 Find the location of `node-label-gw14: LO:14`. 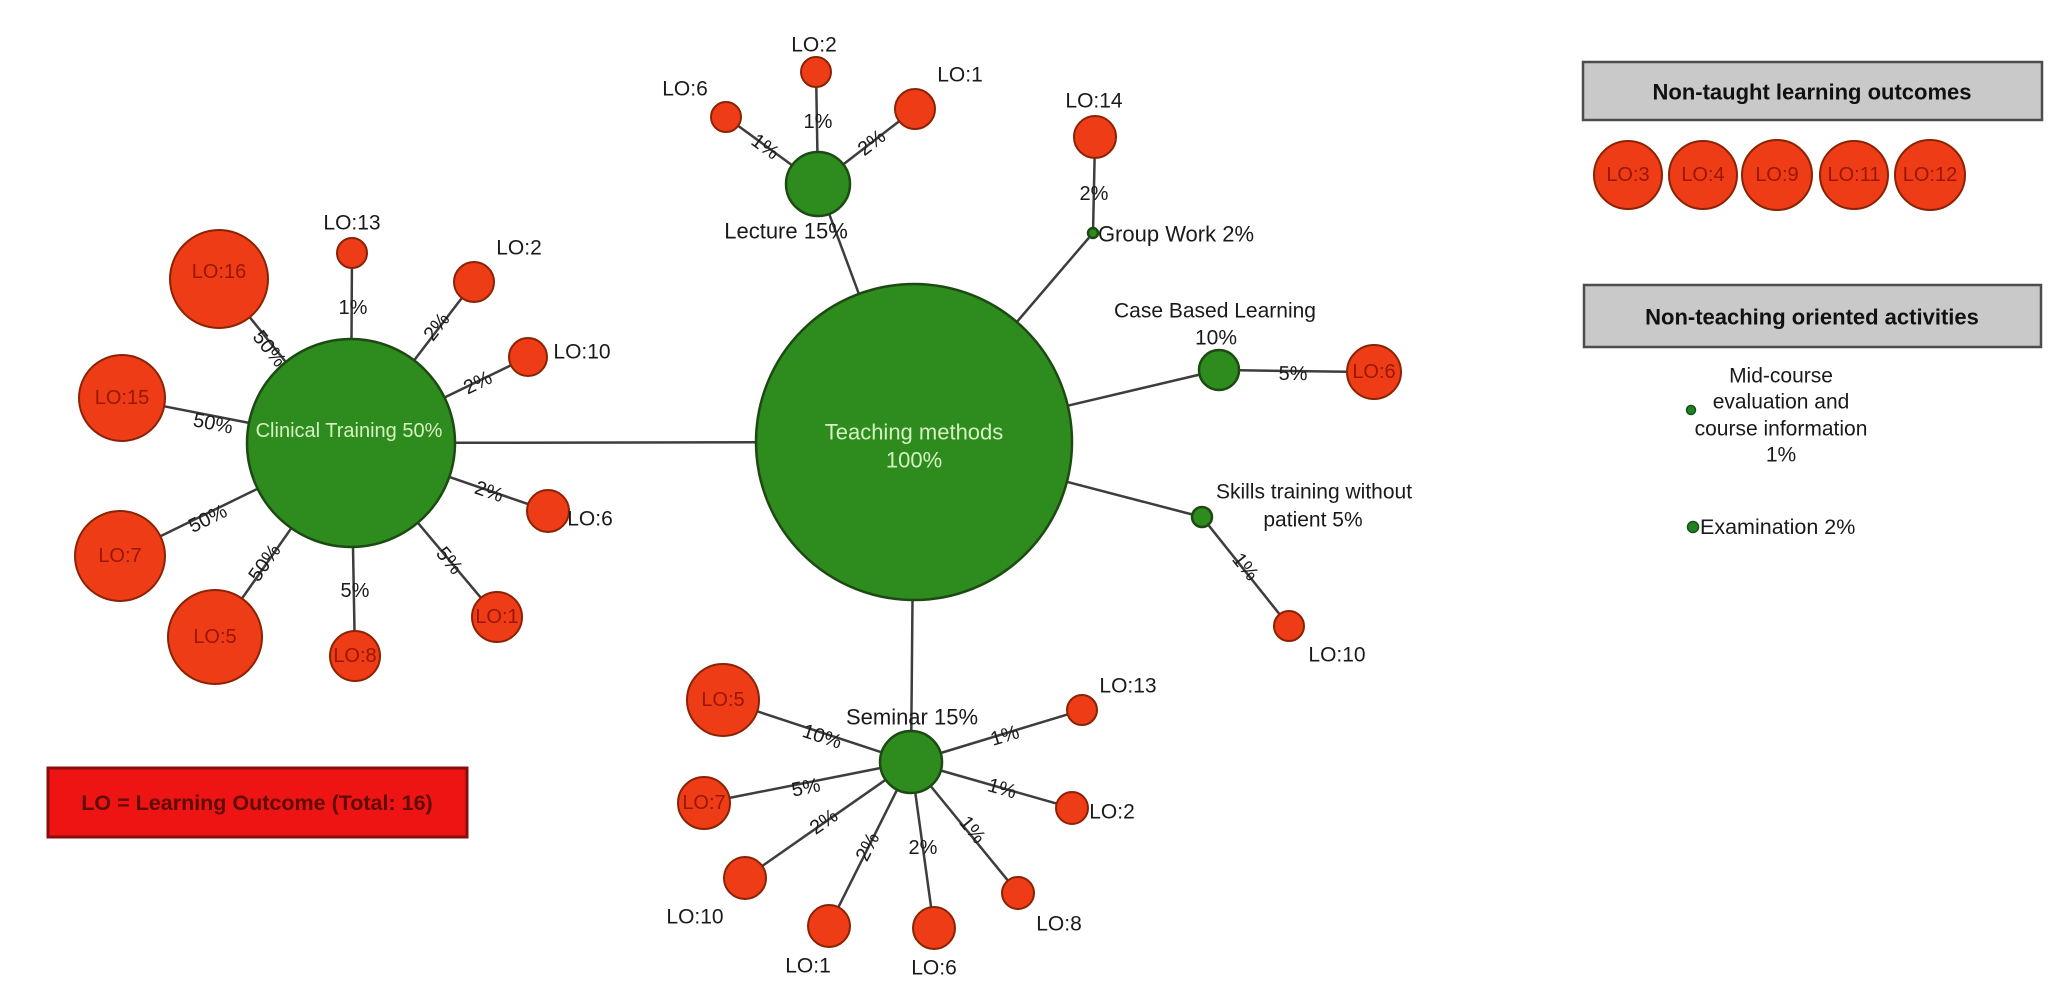

node-label-gw14: LO:14 is located at coordinates (1094, 101).